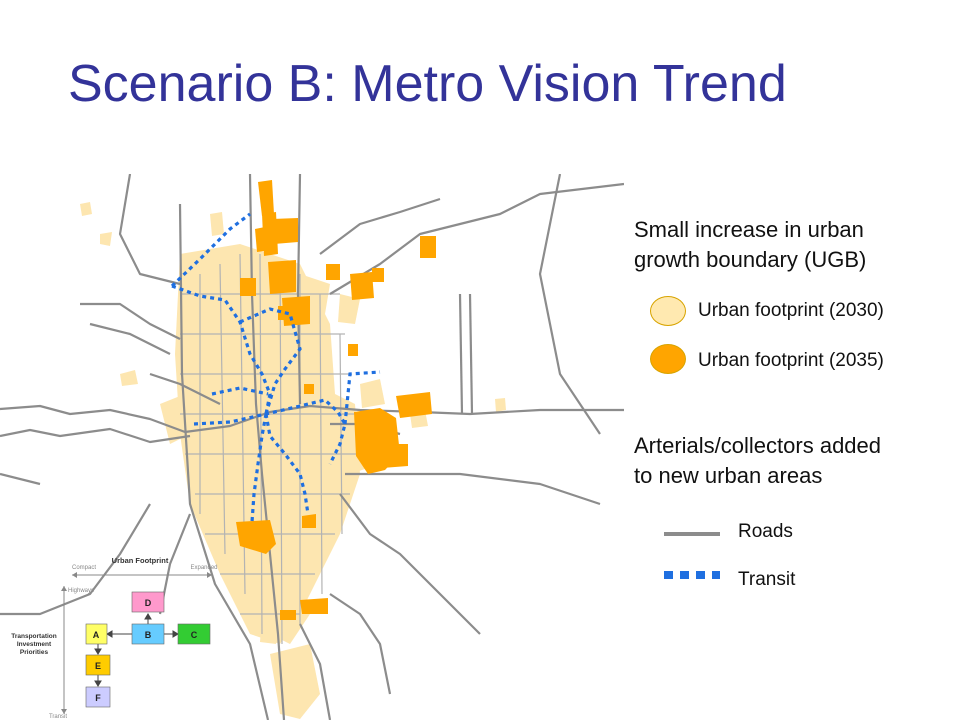 The height and width of the screenshot is (725, 960). I want to click on inset-highways-label: Highways, so click(81, 591).